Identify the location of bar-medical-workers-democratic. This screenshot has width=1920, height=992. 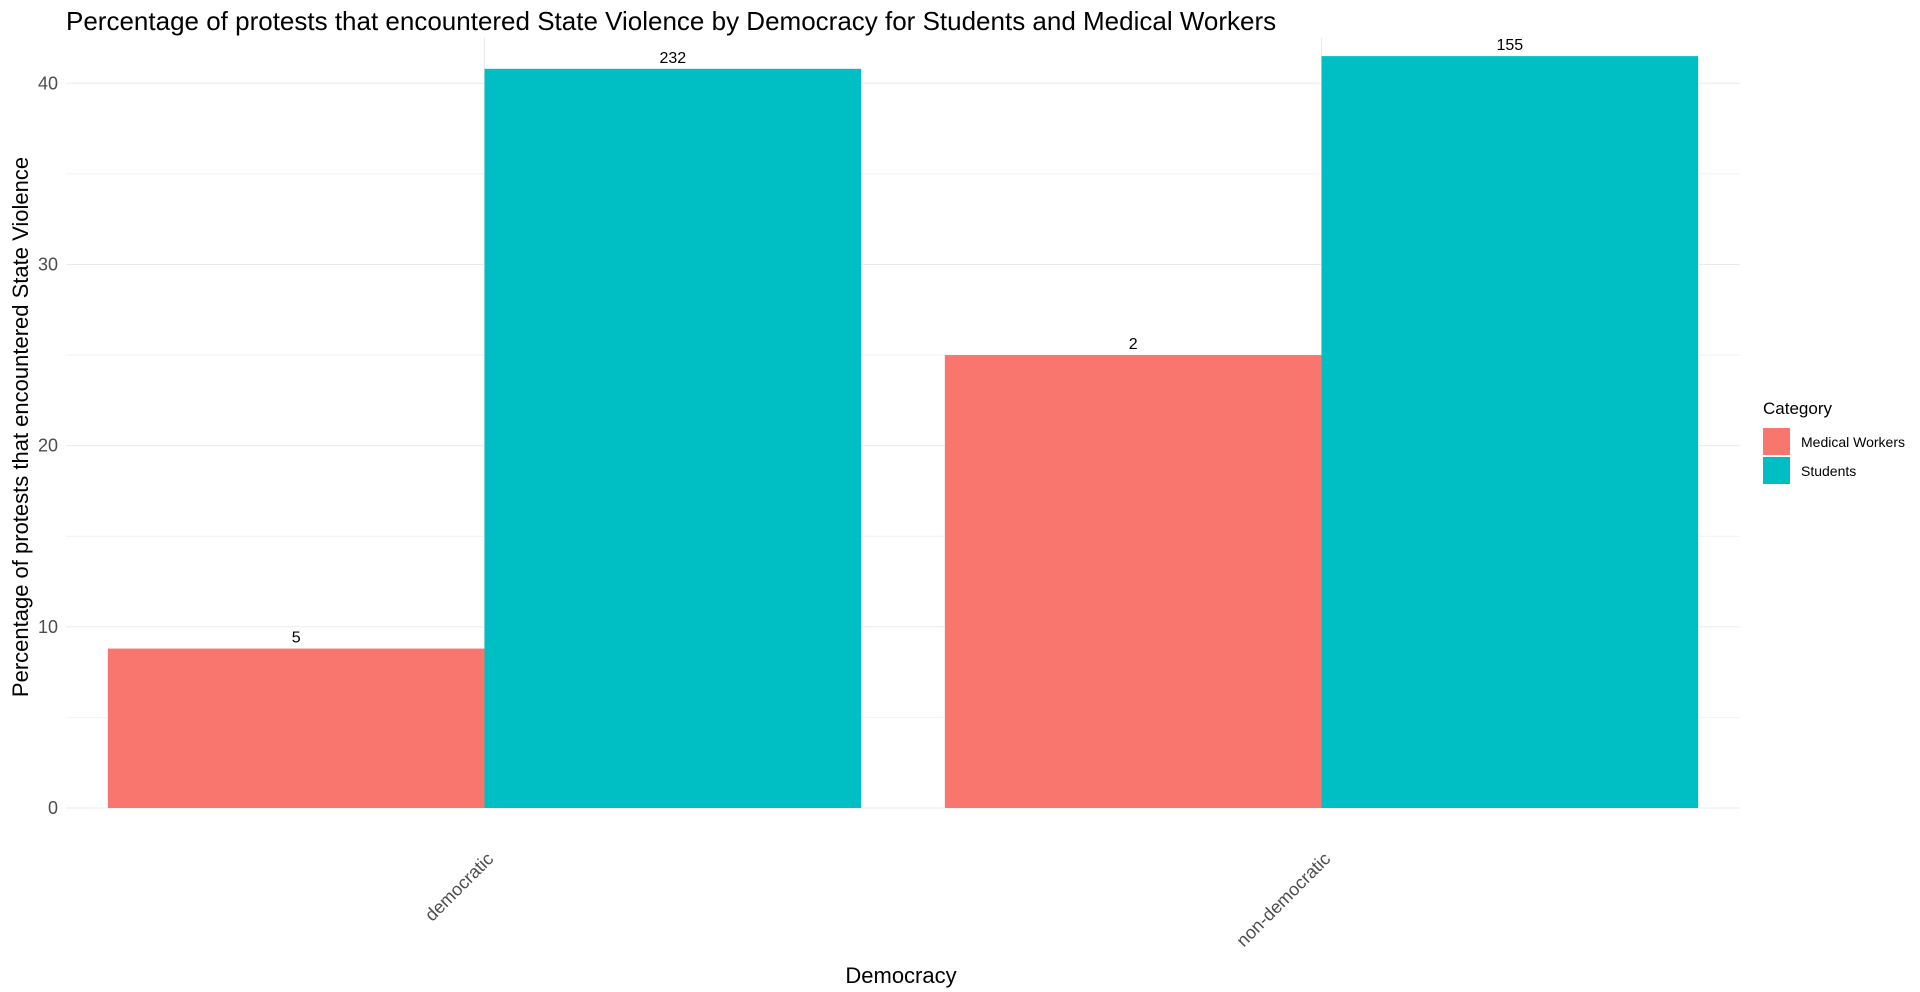
(296, 728).